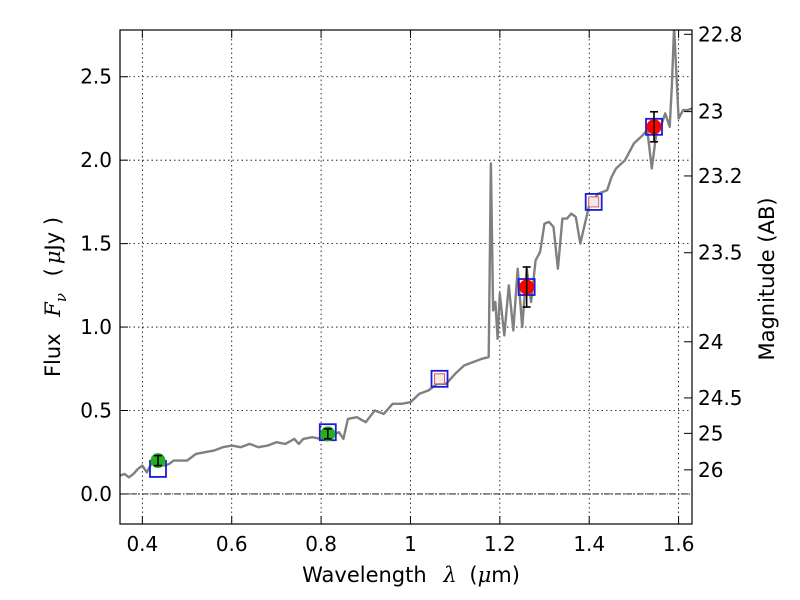  What do you see at coordinates (589, 544) in the screenshot?
I see `x-tick-label: 1.4` at bounding box center [589, 544].